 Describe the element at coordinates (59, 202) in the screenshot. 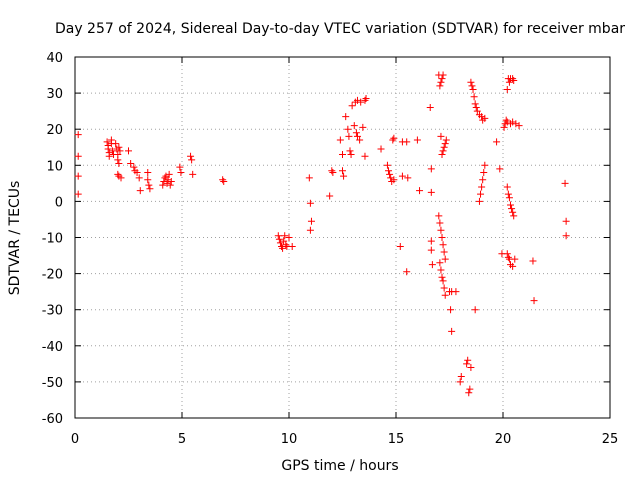

I see `y-tick-label: 0` at that location.